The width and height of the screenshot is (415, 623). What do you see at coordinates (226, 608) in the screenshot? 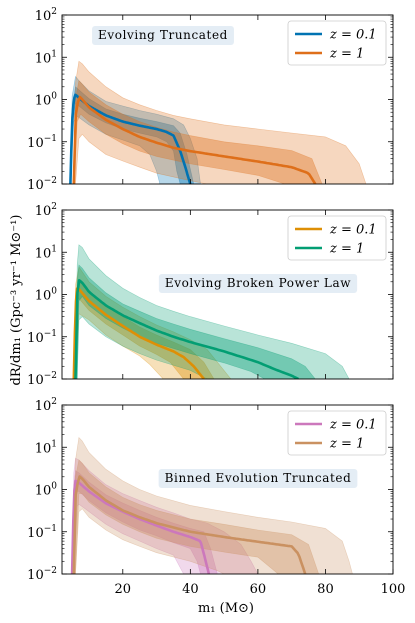
I see `x-axis-label: m₁ (M⊙)` at bounding box center [226, 608].